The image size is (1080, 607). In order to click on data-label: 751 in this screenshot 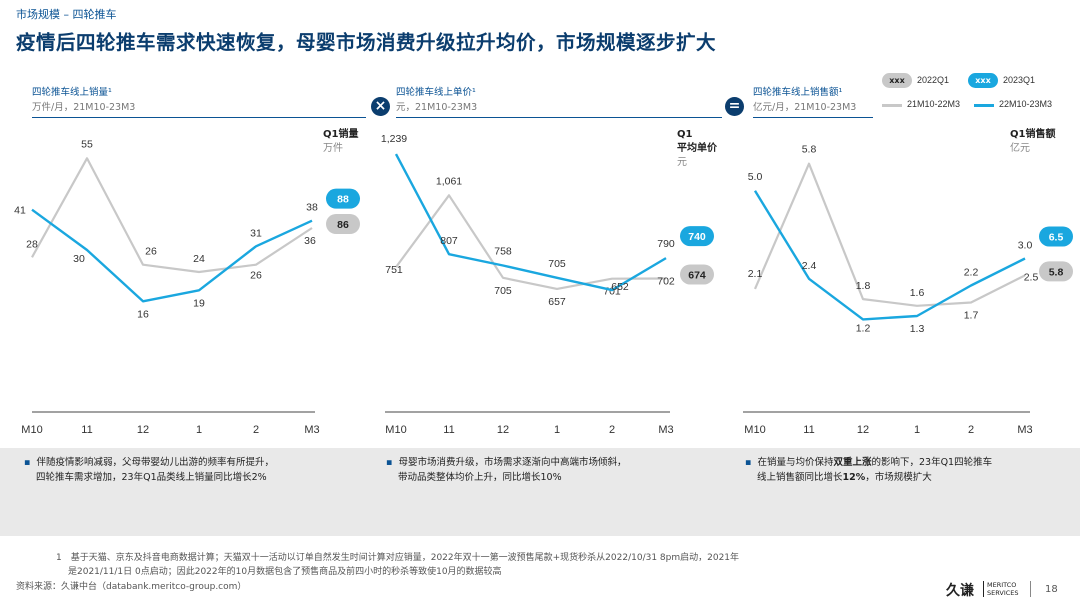, I will do `click(394, 270)`.